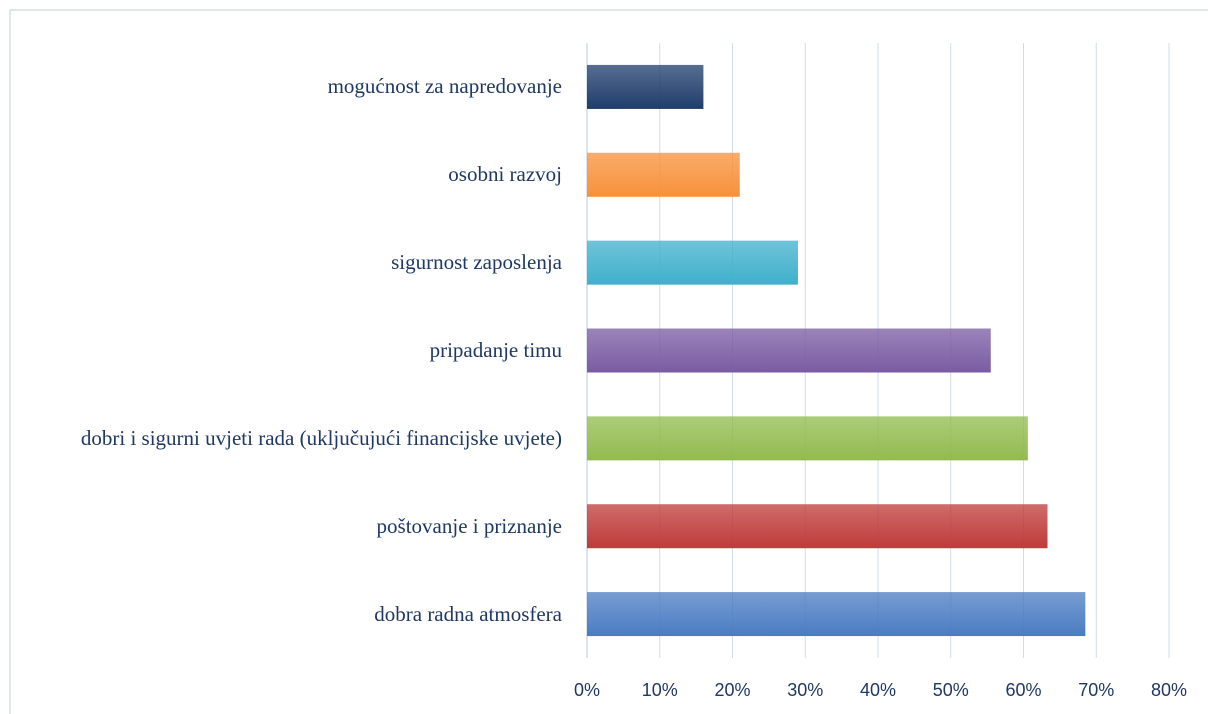 This screenshot has height=714, width=1208. What do you see at coordinates (660, 690) in the screenshot?
I see `x-tick-label: 10%` at bounding box center [660, 690].